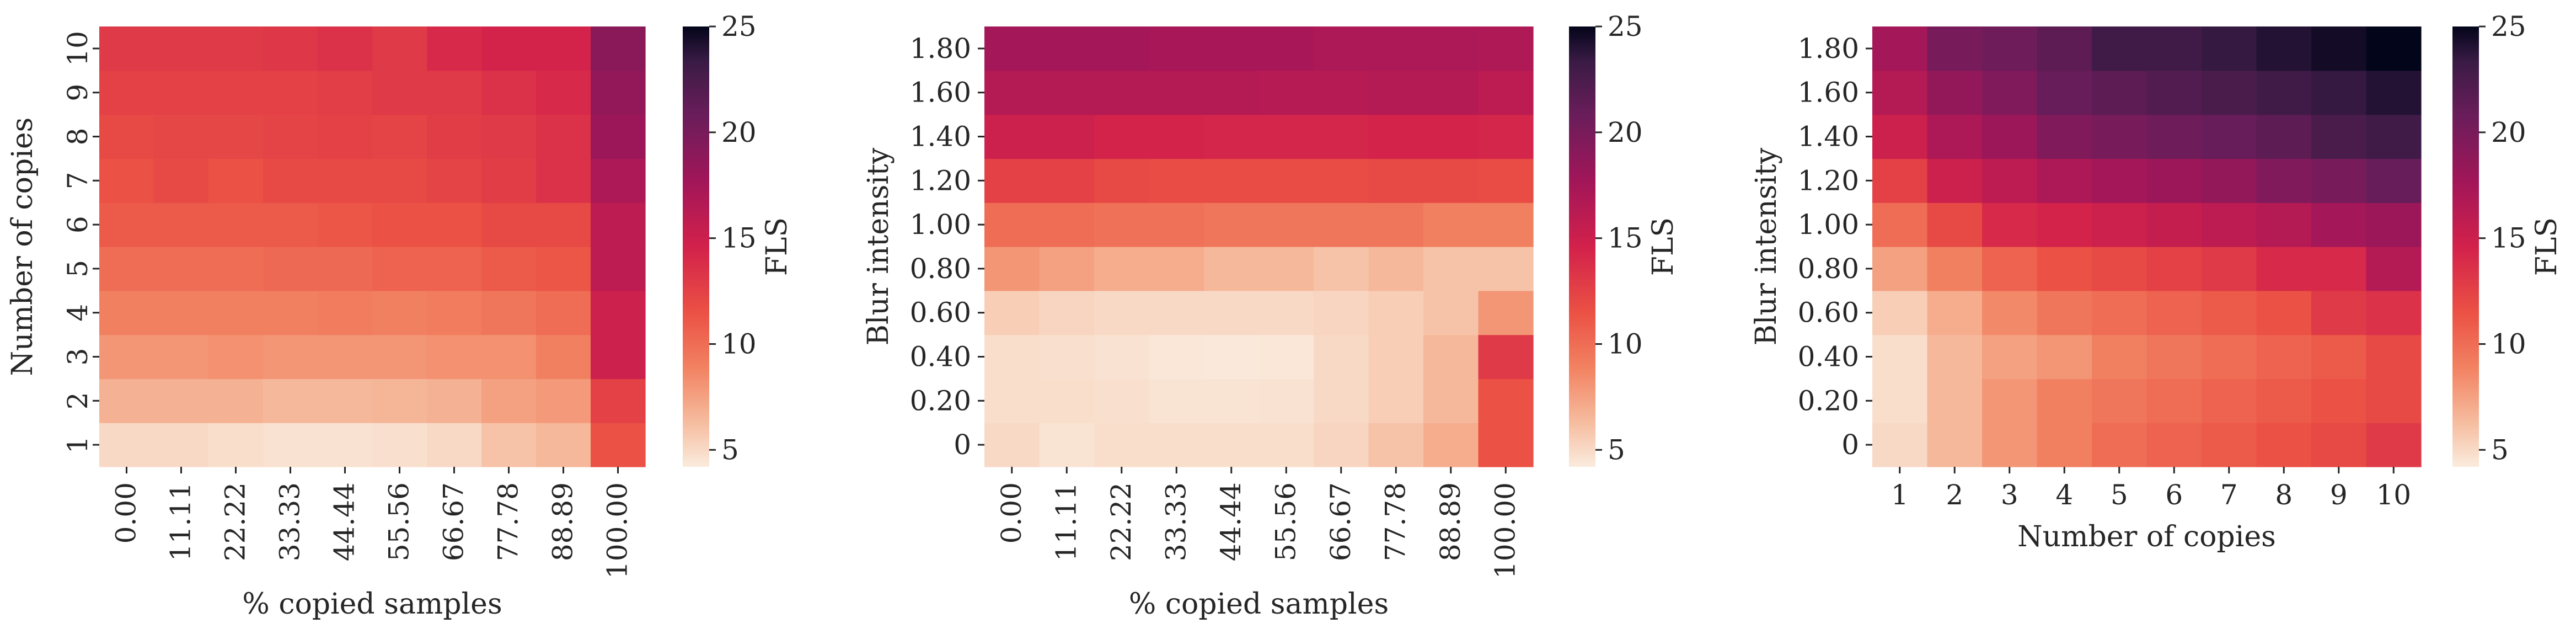 Image resolution: width=2576 pixels, height=634 pixels. Describe the element at coordinates (1451, 93) in the screenshot. I see `heatmap-cell-r8-c8` at that location.